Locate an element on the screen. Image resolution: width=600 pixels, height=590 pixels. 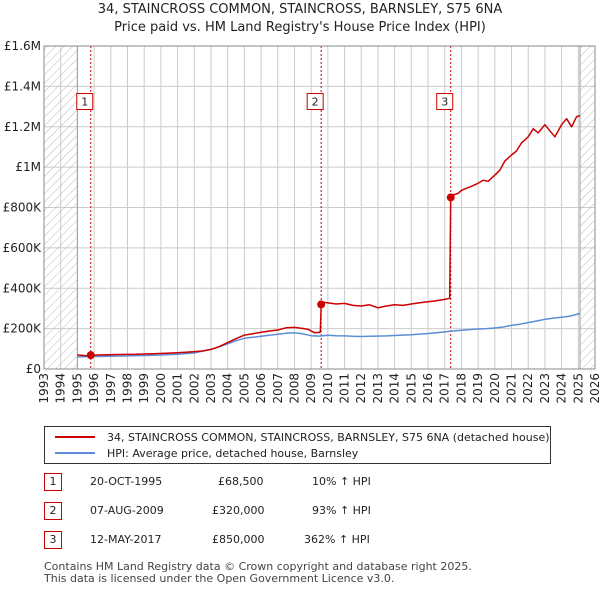
transaction-price: £68,500 is located at coordinates (241, 481).